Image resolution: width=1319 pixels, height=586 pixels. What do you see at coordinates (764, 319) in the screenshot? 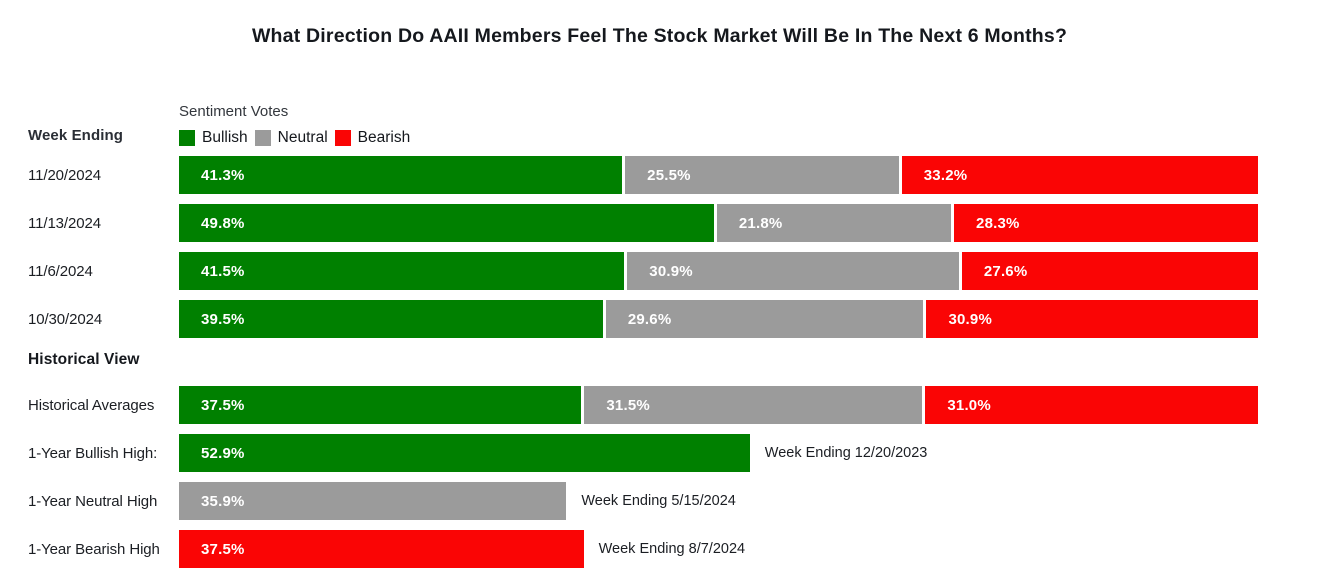
I see `bar-segment-neutral: 29.6%` at bounding box center [764, 319].